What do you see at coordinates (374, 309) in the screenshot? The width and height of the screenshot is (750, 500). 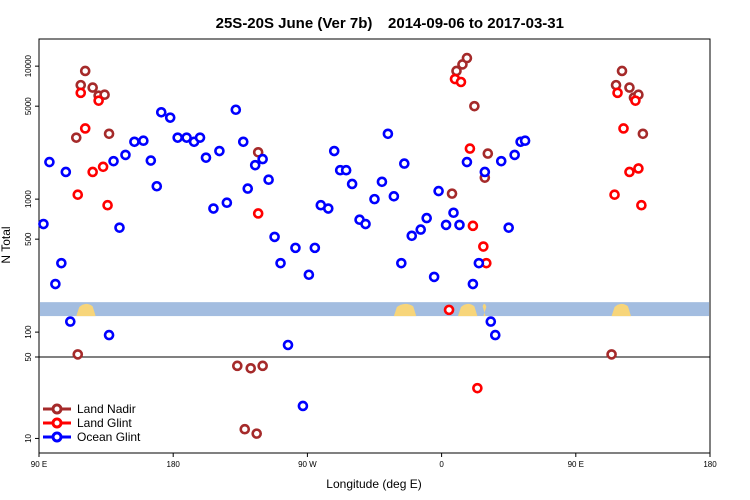 I see `land-ocean-band` at bounding box center [374, 309].